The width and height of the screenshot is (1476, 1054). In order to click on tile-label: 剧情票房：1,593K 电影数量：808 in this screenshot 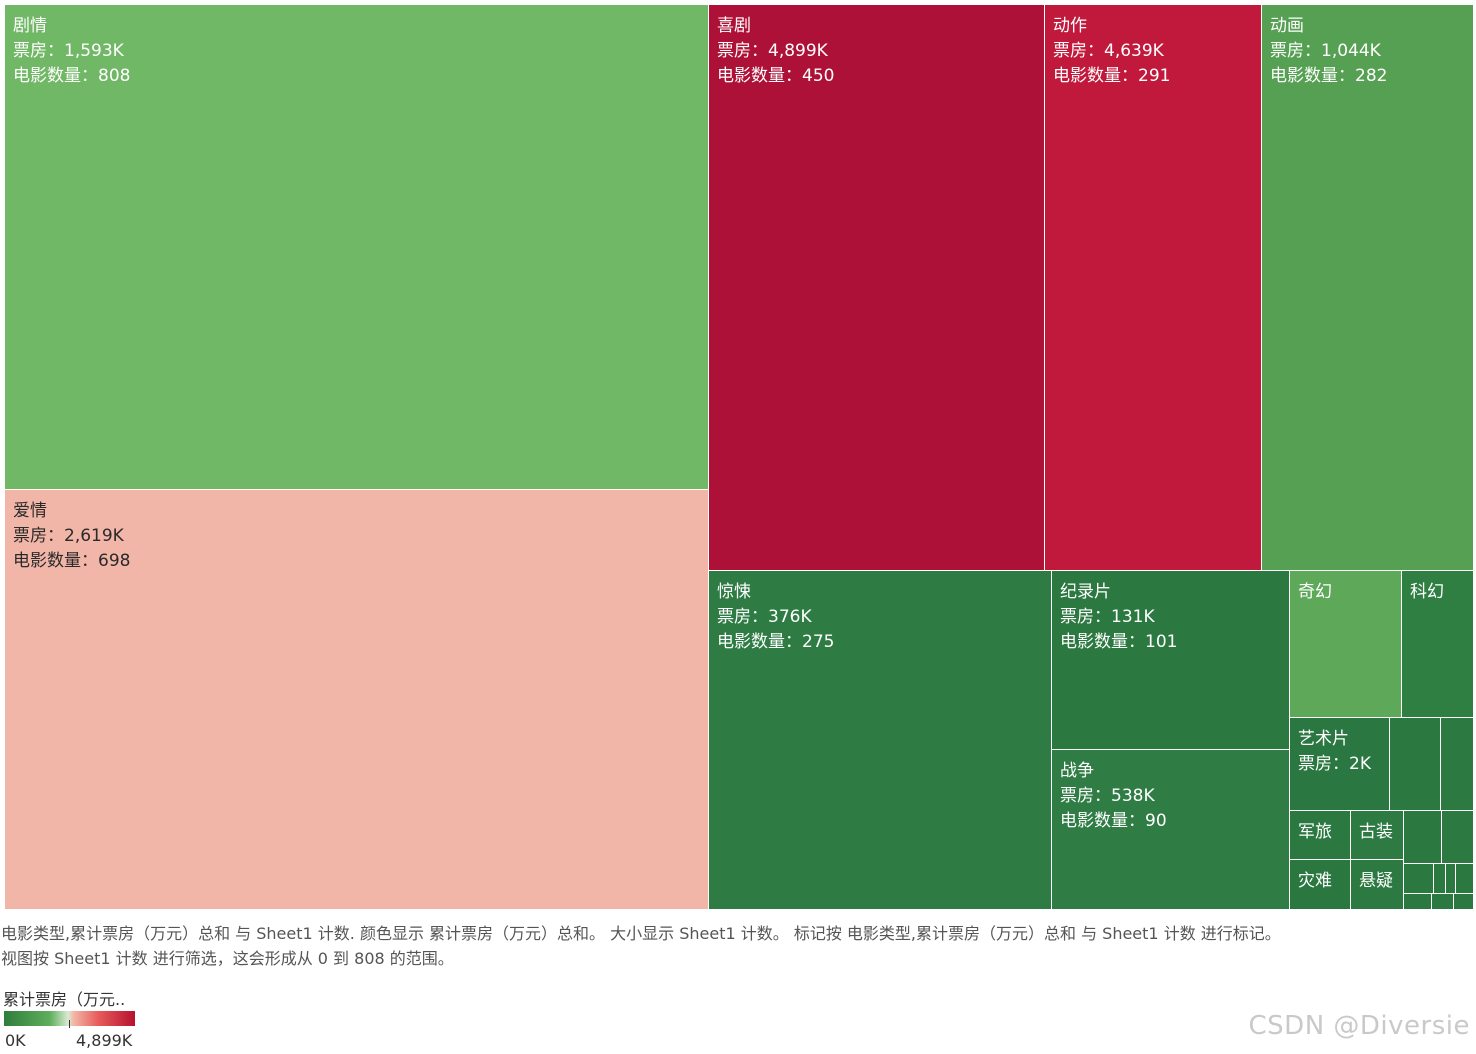, I will do `click(71, 51)`.